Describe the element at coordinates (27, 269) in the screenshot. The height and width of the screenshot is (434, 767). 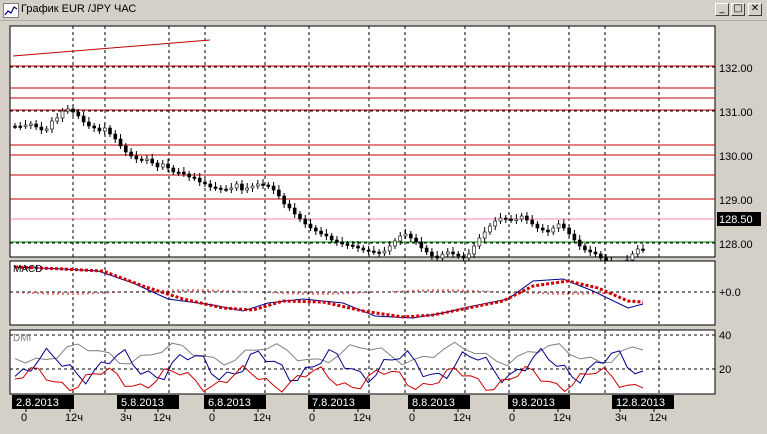
I see `macd-label: MACD` at that location.